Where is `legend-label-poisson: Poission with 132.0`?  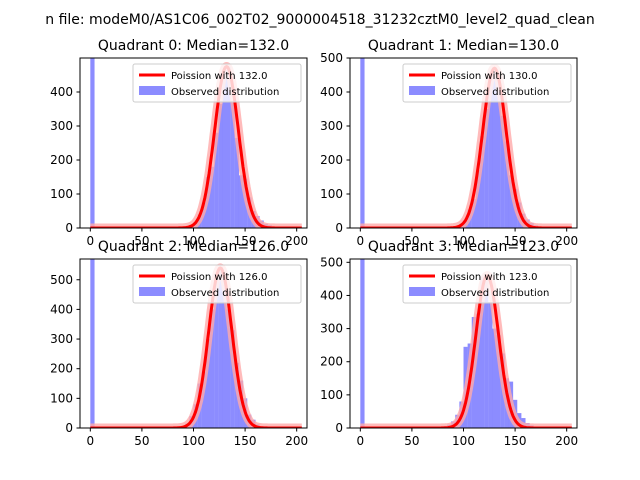 legend-label-poisson: Poission with 132.0 is located at coordinates (219, 76).